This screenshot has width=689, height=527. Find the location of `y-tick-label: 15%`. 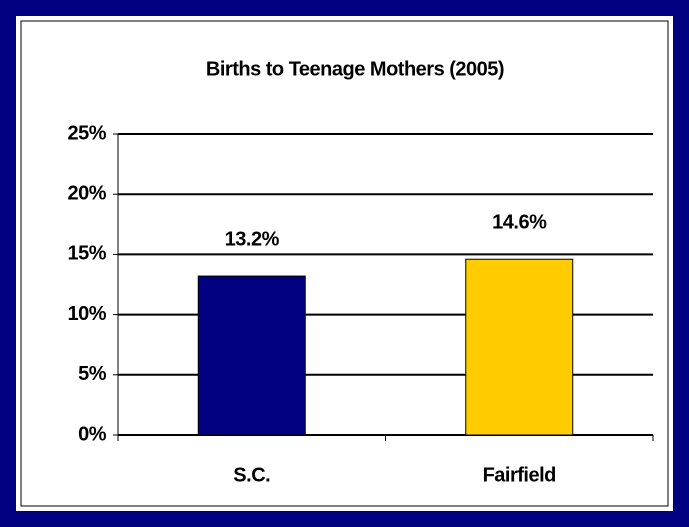

y-tick-label: 15% is located at coordinates (86, 254).